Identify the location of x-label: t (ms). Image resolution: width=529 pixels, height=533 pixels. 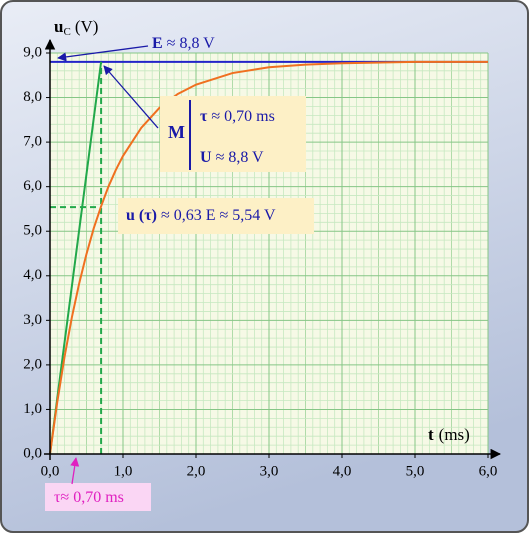
(449, 434).